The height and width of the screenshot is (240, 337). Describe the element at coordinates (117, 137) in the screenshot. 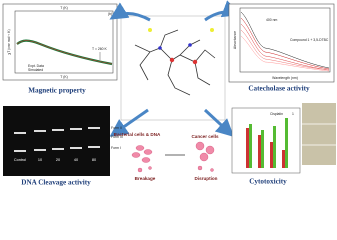

I see `form-label: Form III` at that location.